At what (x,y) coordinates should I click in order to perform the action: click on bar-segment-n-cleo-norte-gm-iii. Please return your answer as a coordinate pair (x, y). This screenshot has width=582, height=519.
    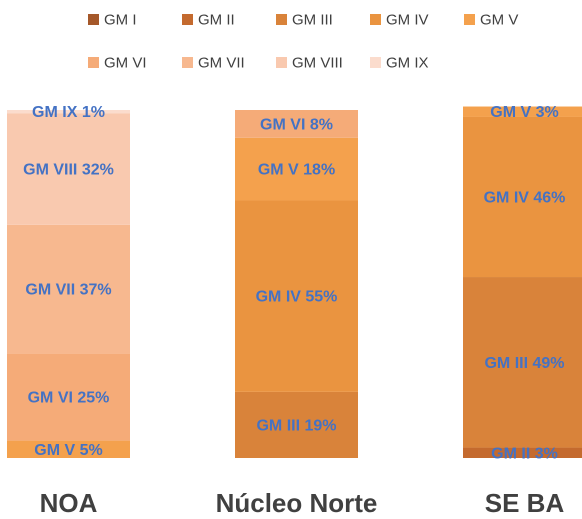
    Looking at the image, I should click on (296, 424).